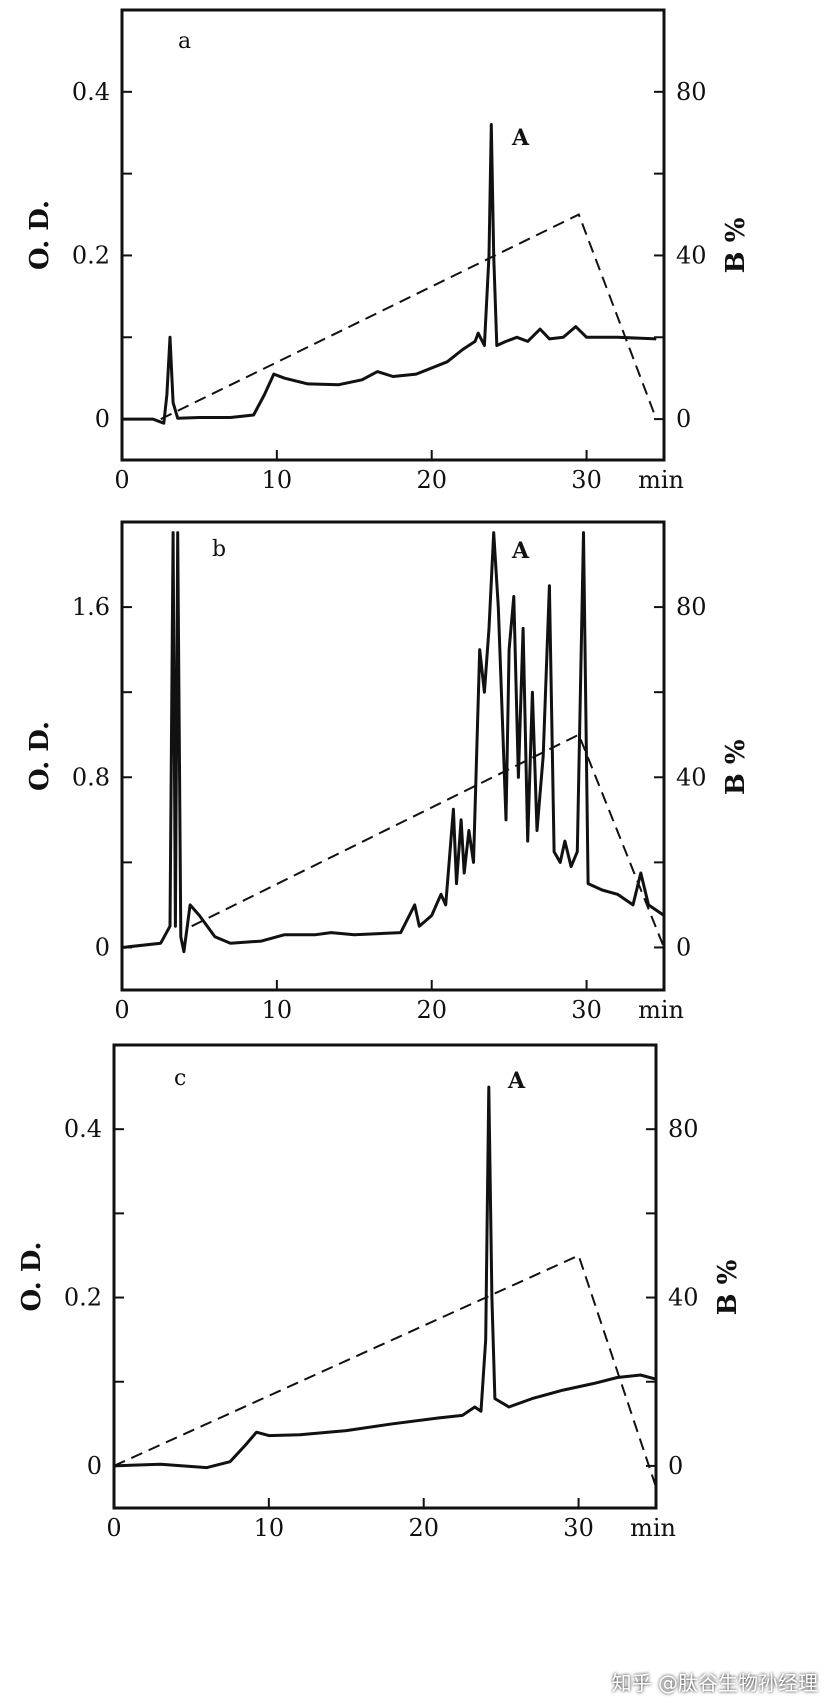 The height and width of the screenshot is (1708, 838). Describe the element at coordinates (184, 41) in the screenshot. I see `panel-letter: a` at that location.